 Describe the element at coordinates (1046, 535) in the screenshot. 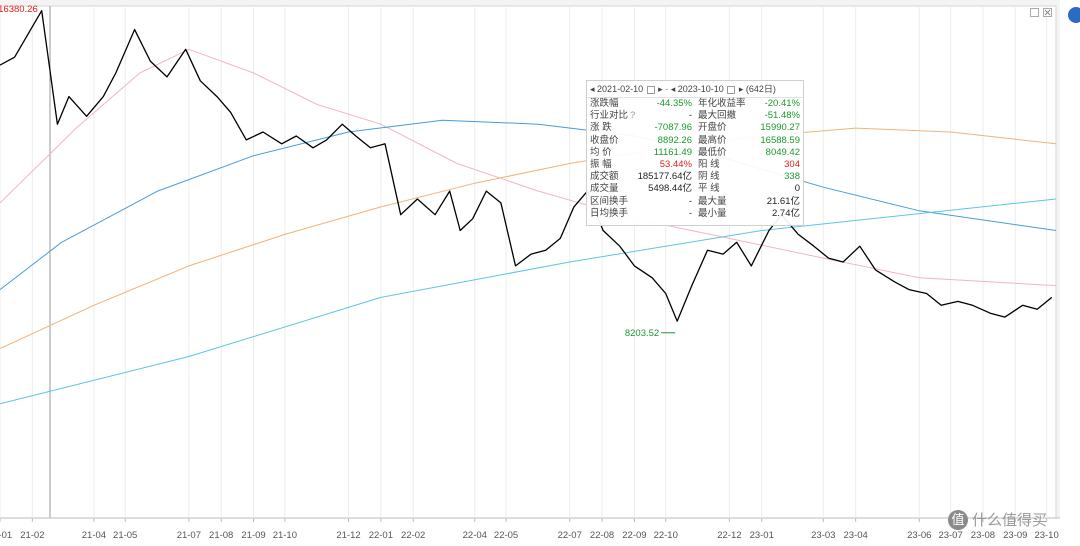

I see `x-tick-label: 23-10` at that location.